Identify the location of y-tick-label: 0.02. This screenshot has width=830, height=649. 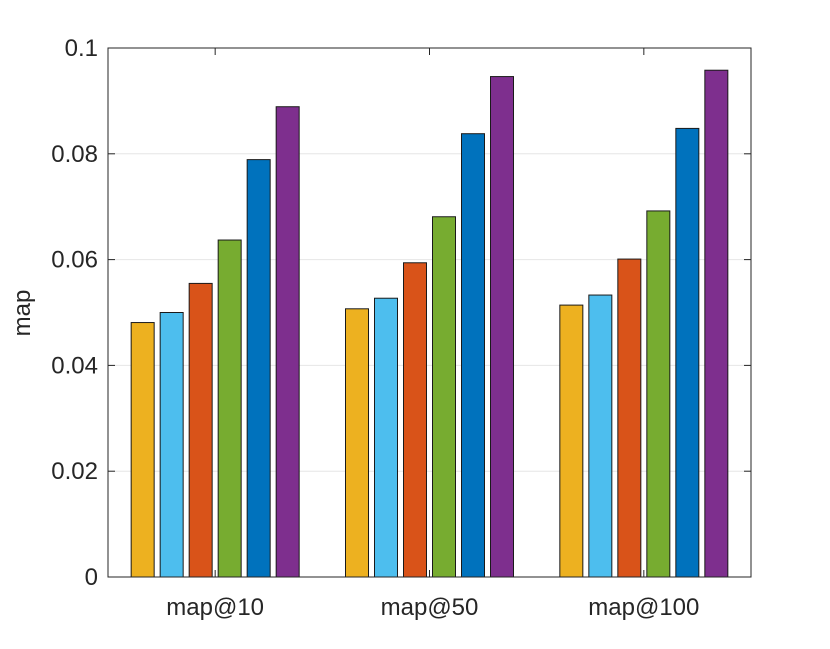
(74, 471).